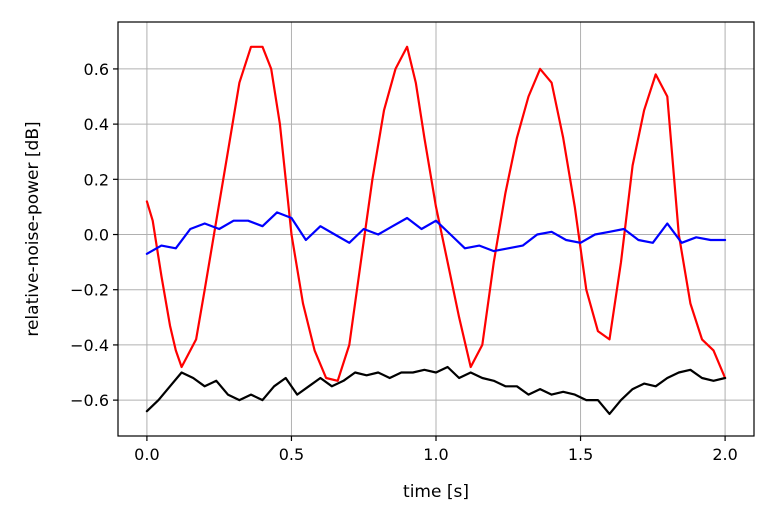 The height and width of the screenshot is (506, 771). I want to click on y-tick-label: −0.6, so click(89, 400).